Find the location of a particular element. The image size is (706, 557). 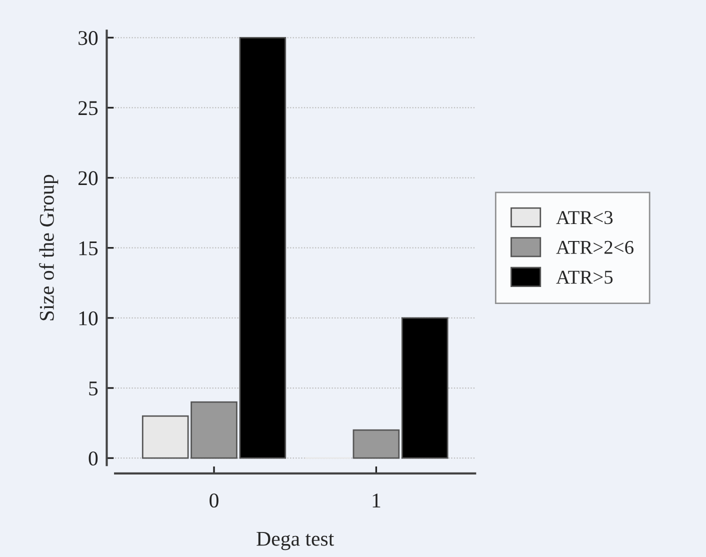

y-tick-label: 30 is located at coordinates (88, 38).